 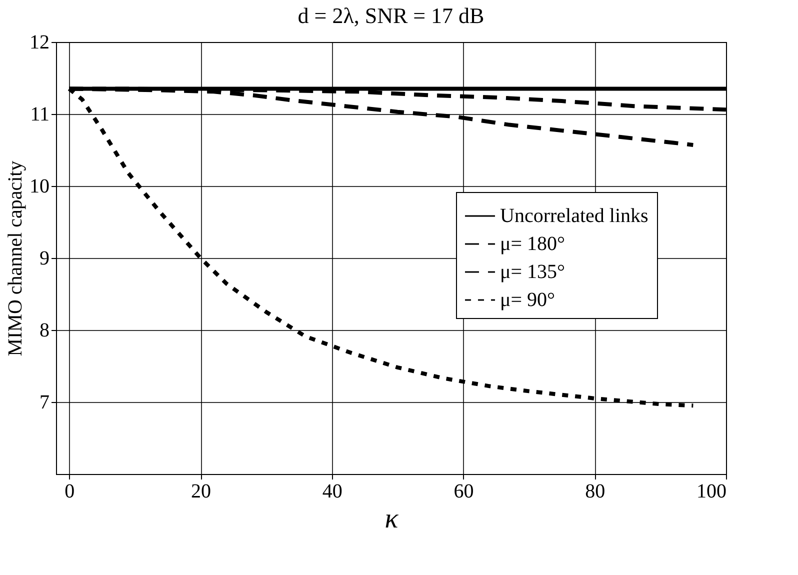 I want to click on y-tick-label: 7, so click(x=45, y=403).